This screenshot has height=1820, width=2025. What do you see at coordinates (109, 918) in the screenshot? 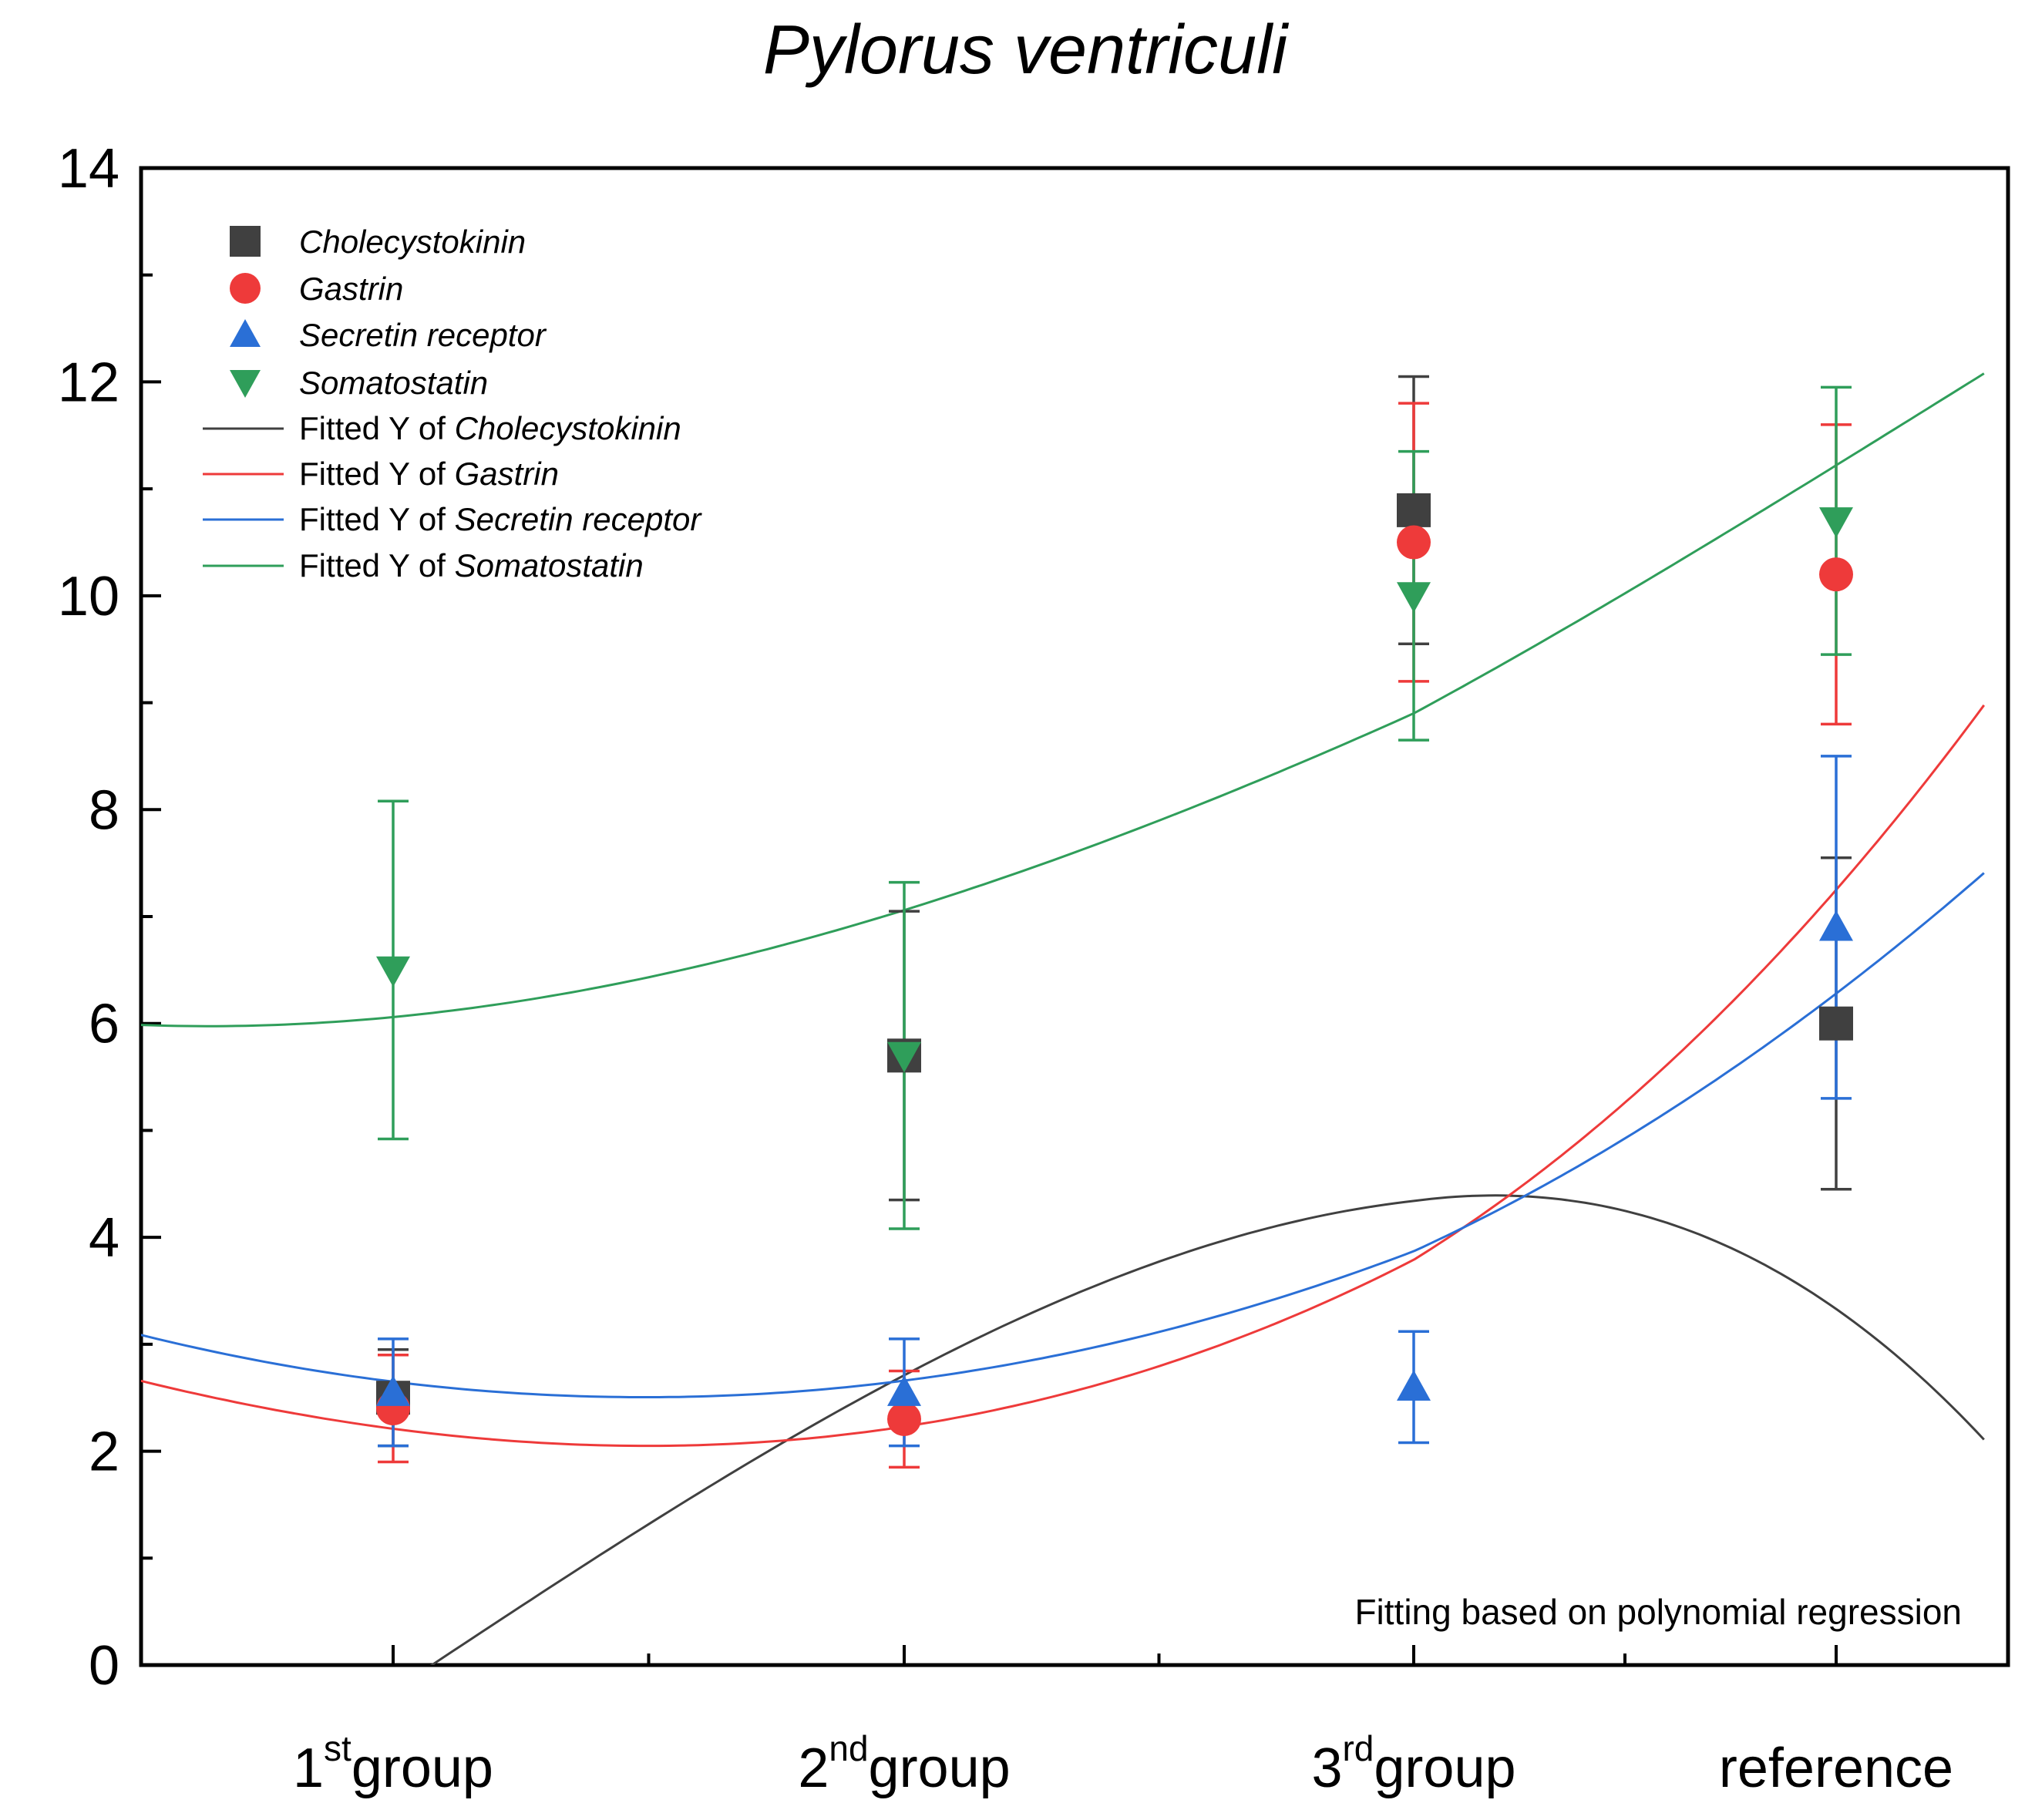
I see `y-axis: 0 2 4 6 8 10 12 14` at bounding box center [109, 918].